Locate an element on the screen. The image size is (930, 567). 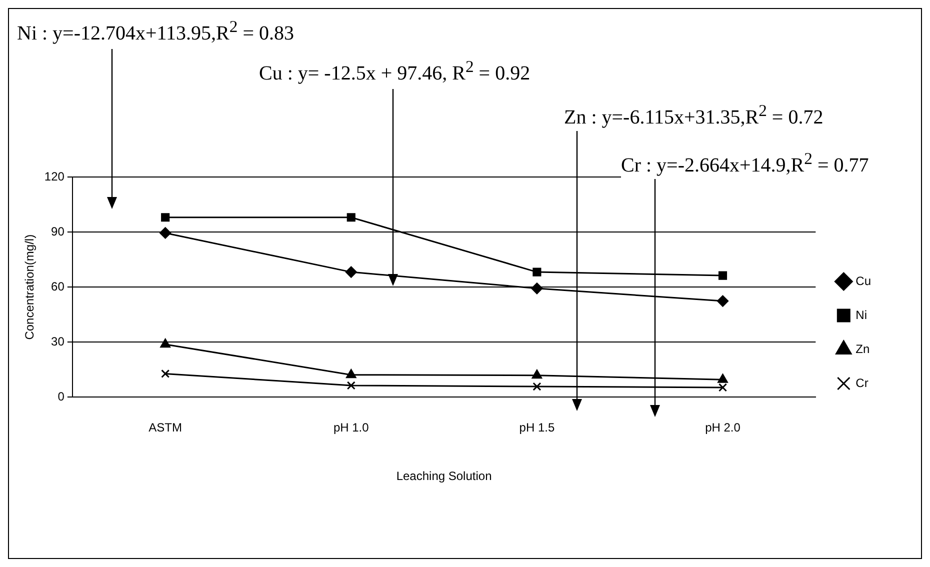
y-axis-title: Concentration(mg/l) is located at coordinates (29, 287).